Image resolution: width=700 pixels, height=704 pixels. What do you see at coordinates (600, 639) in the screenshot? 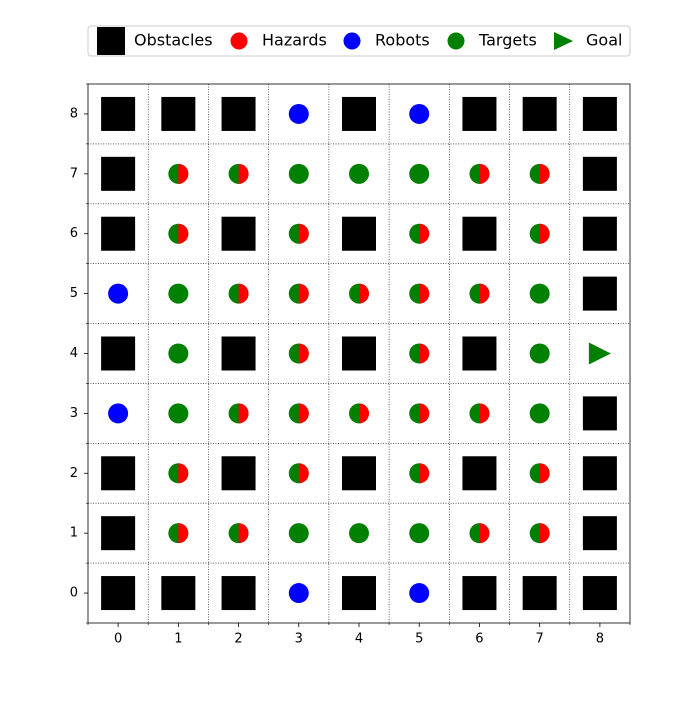
I see `x-tick-label: 8` at bounding box center [600, 639].